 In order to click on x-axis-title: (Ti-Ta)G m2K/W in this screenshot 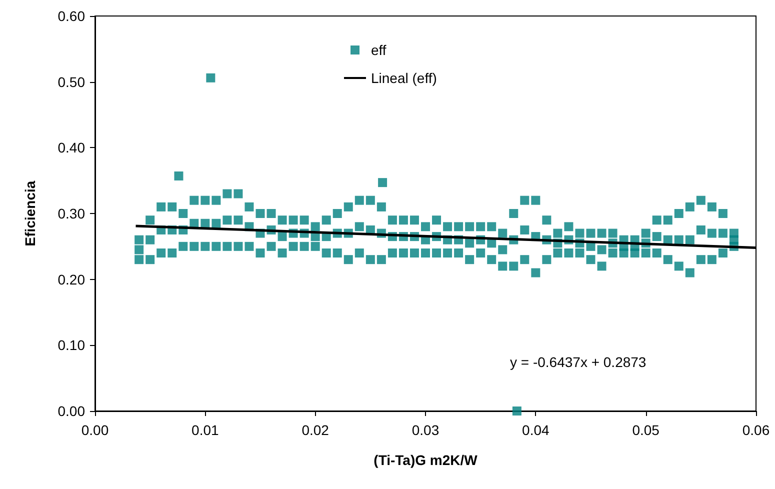, I will do `click(426, 460)`.